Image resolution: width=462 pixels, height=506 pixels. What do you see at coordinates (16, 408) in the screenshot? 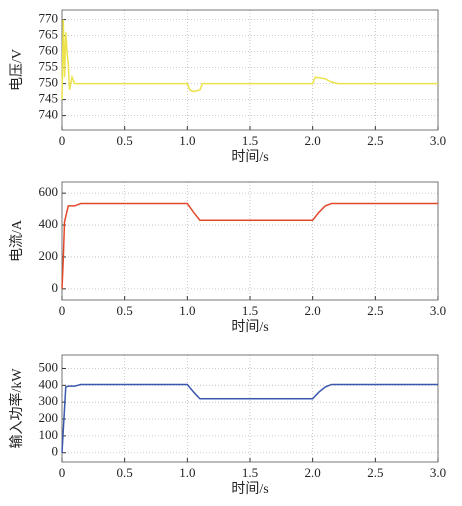
I see `y-axis-label: 输入功率/kW` at bounding box center [16, 408].